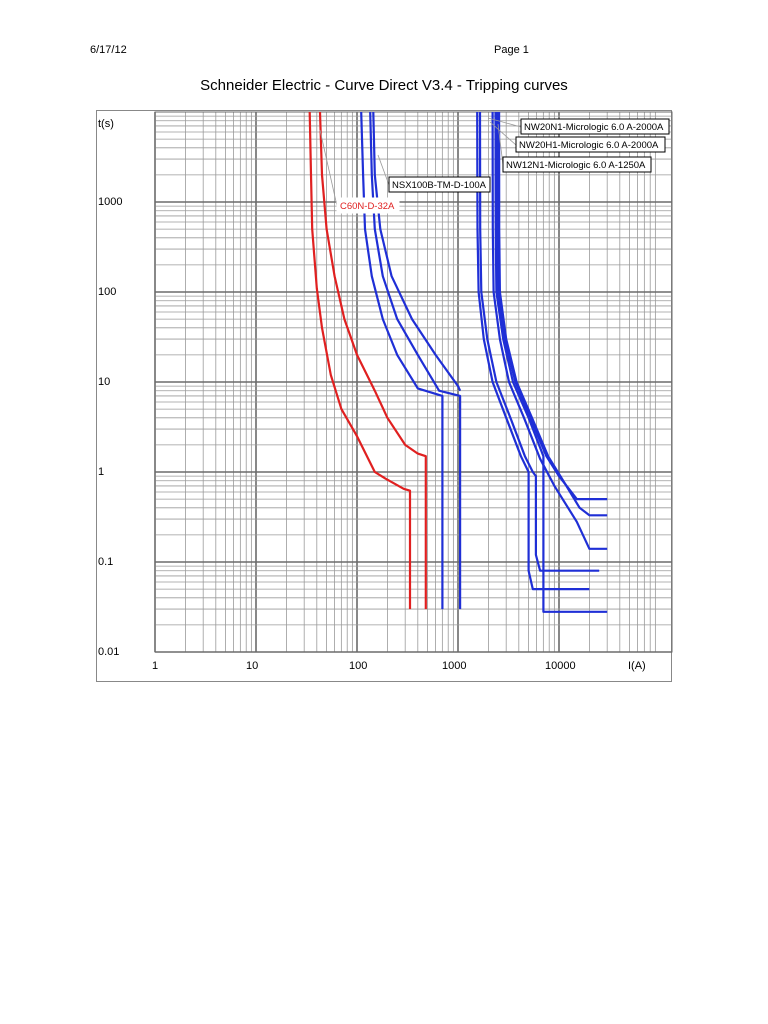 This screenshot has height=1024, width=768. Describe the element at coordinates (106, 562) in the screenshot. I see `y-tick-label-0-1: 0.1` at that location.